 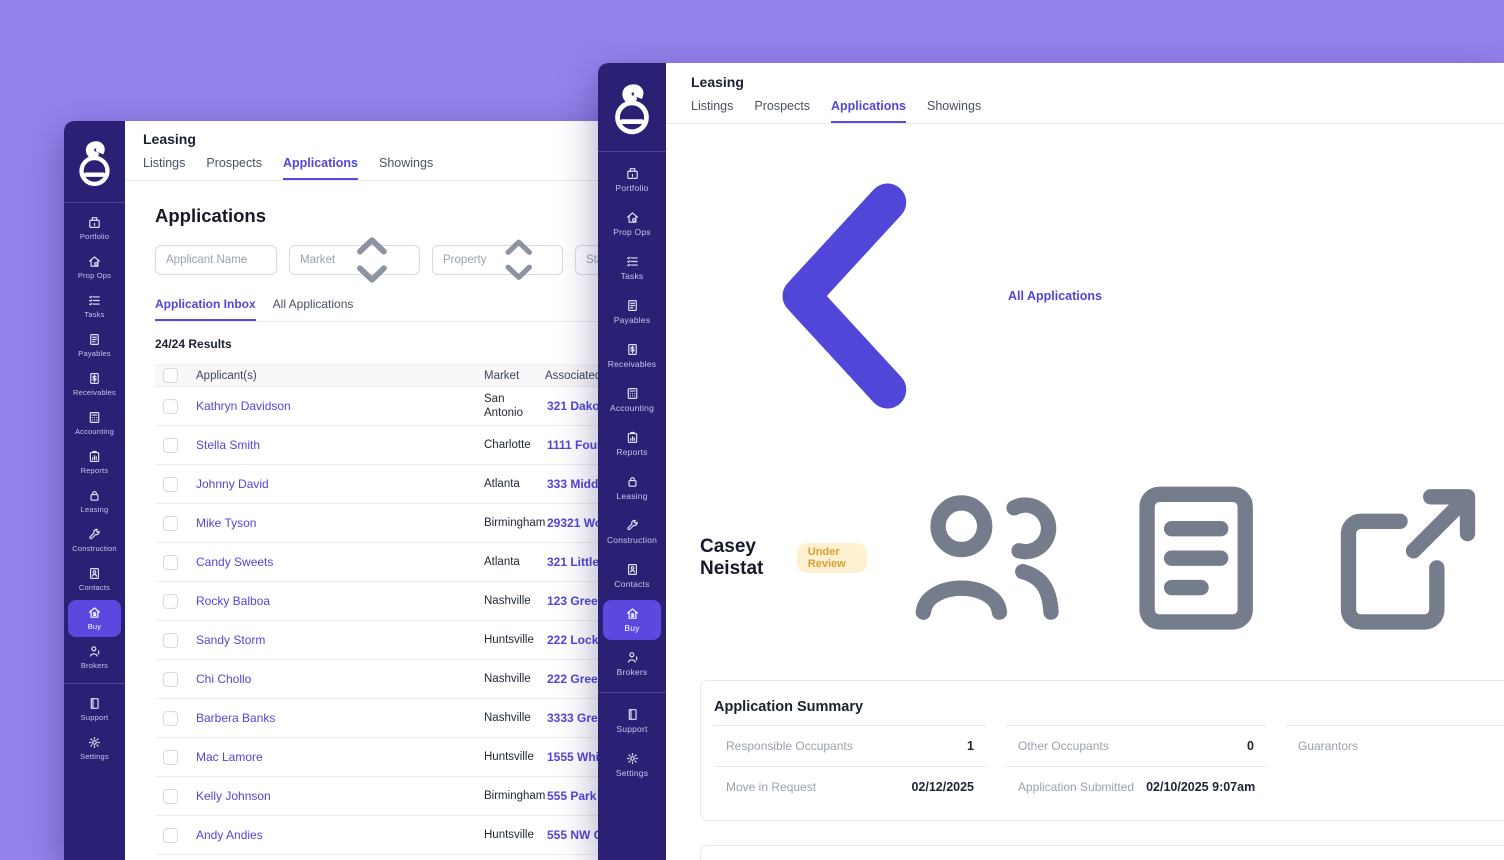 What do you see at coordinates (216, 260) in the screenshot?
I see `applicant-name-input: Applicant Name` at bounding box center [216, 260].